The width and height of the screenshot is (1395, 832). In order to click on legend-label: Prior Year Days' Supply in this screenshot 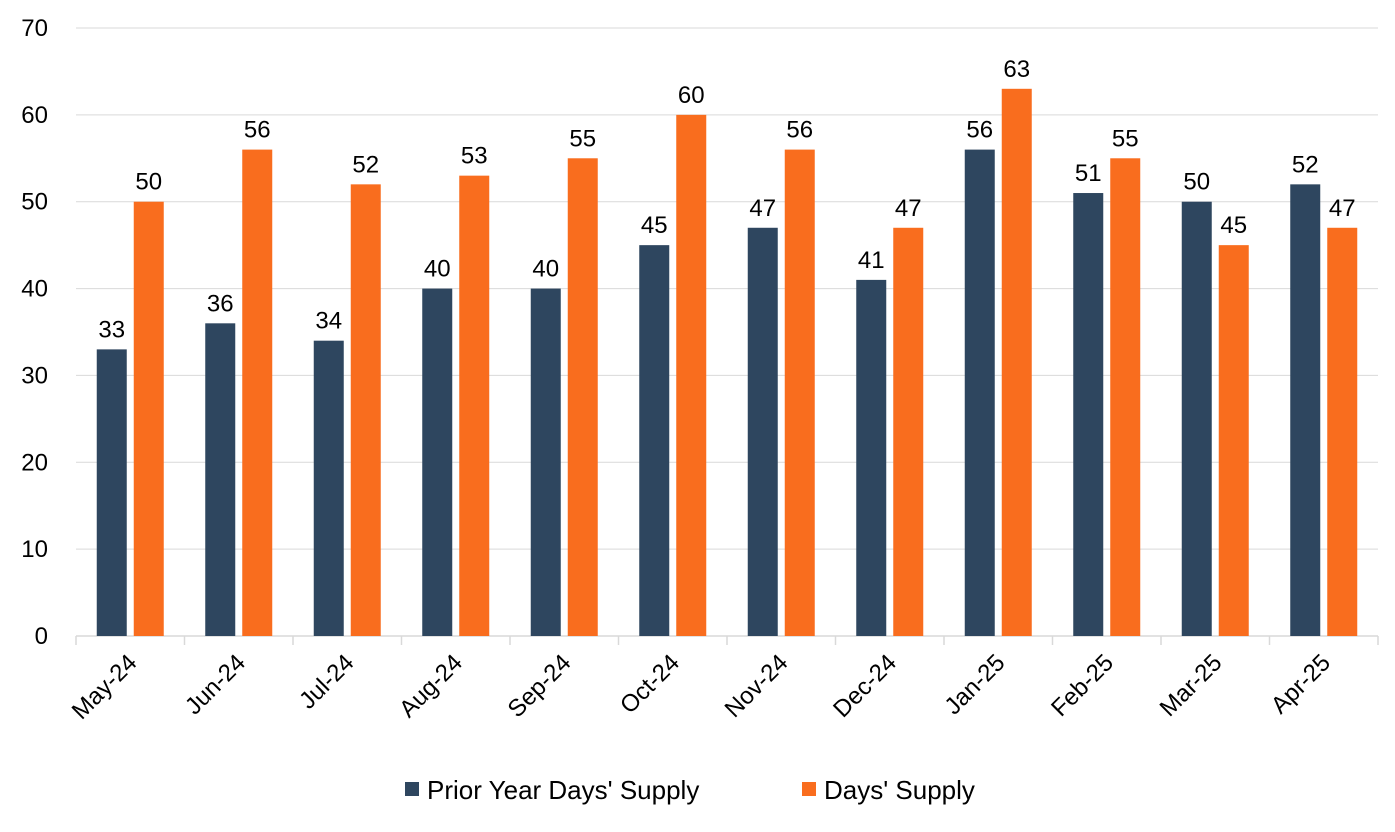, I will do `click(563, 790)`.